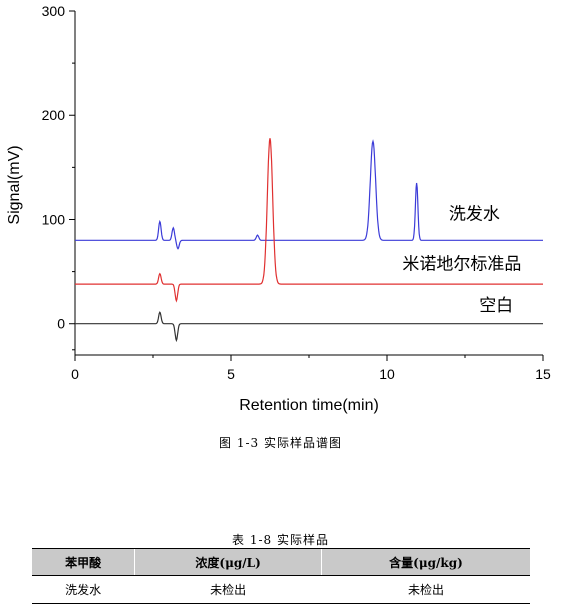  I want to click on x-tick-label: 5, so click(231, 374).